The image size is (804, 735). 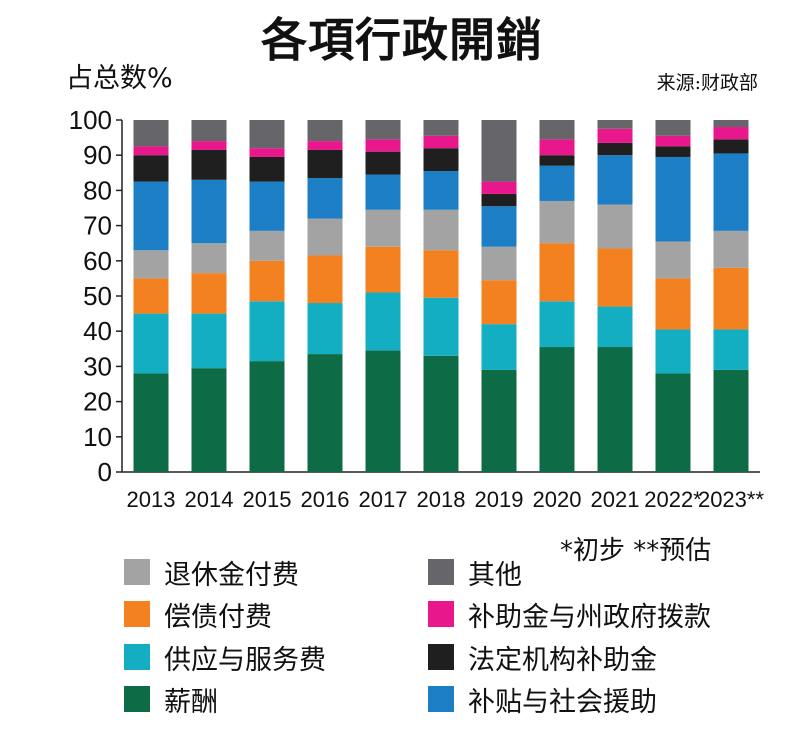 What do you see at coordinates (557, 499) in the screenshot?
I see `x-tick-label: 2020` at bounding box center [557, 499].